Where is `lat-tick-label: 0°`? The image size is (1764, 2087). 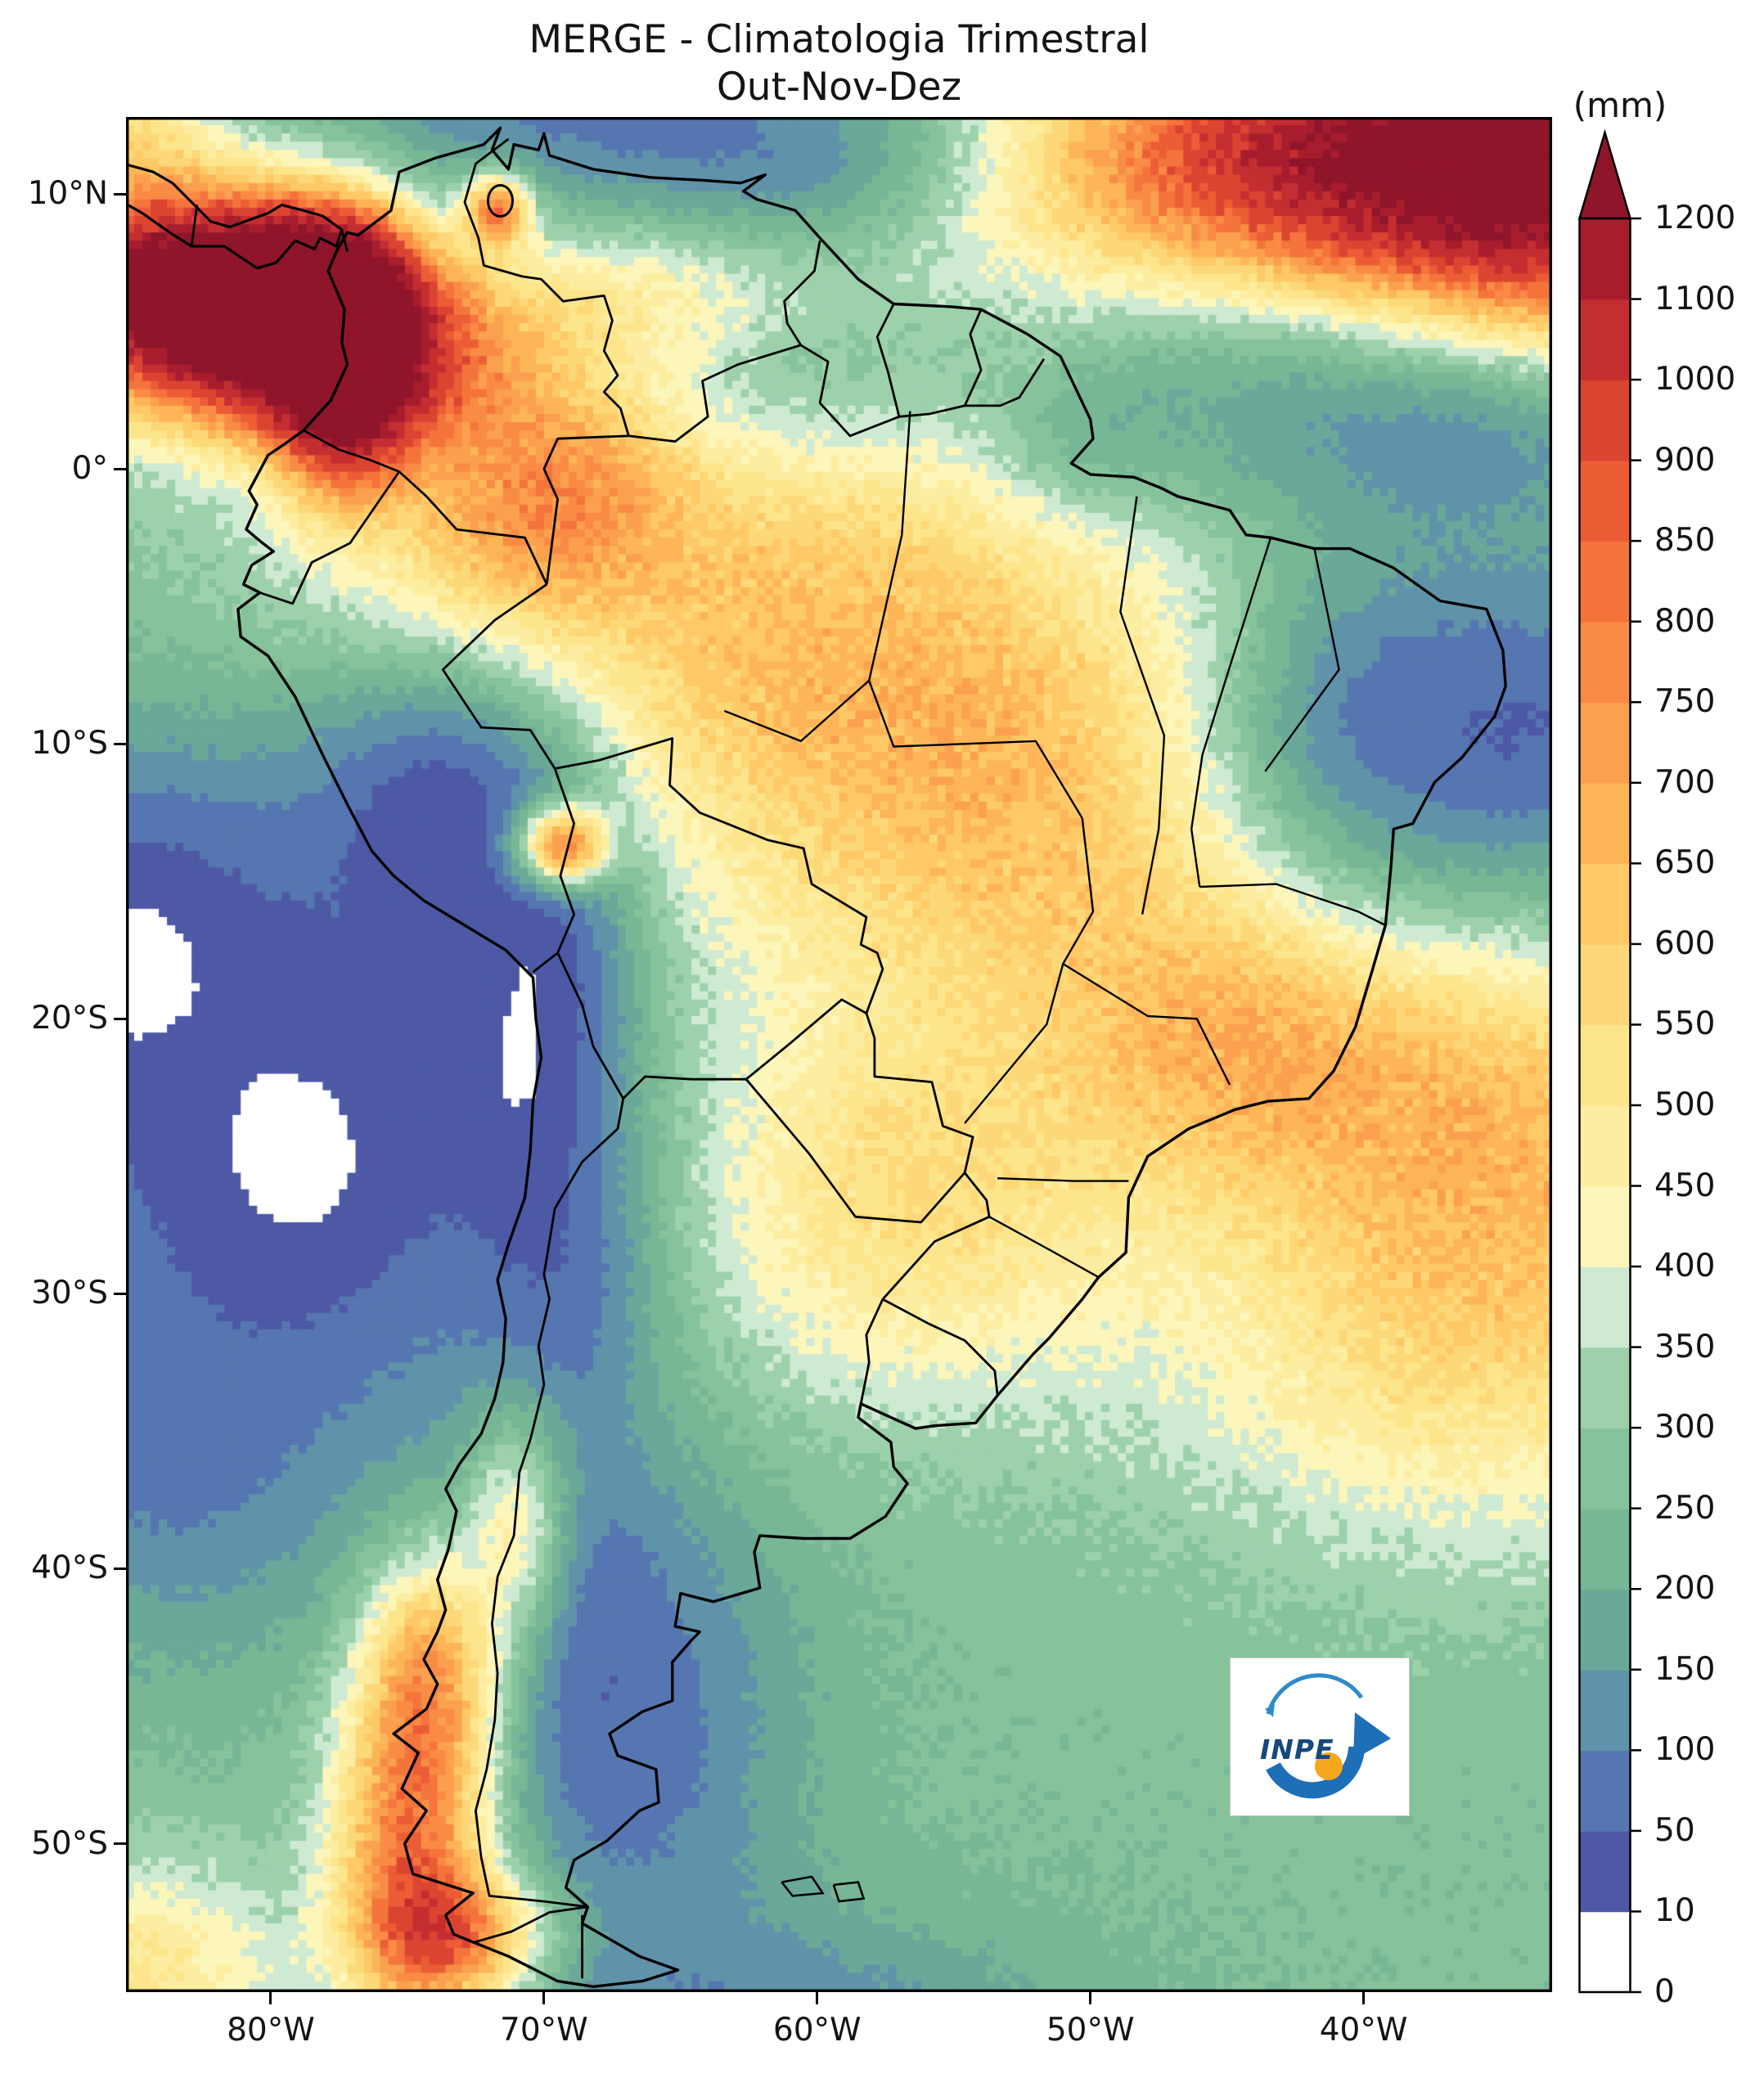
lat-tick-label: 0° is located at coordinates (90, 469).